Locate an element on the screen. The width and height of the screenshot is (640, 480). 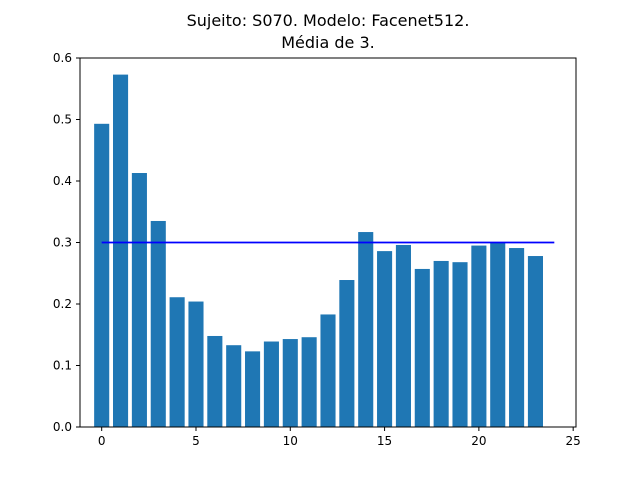
y-tick-label: 0.1 is located at coordinates (62, 366).